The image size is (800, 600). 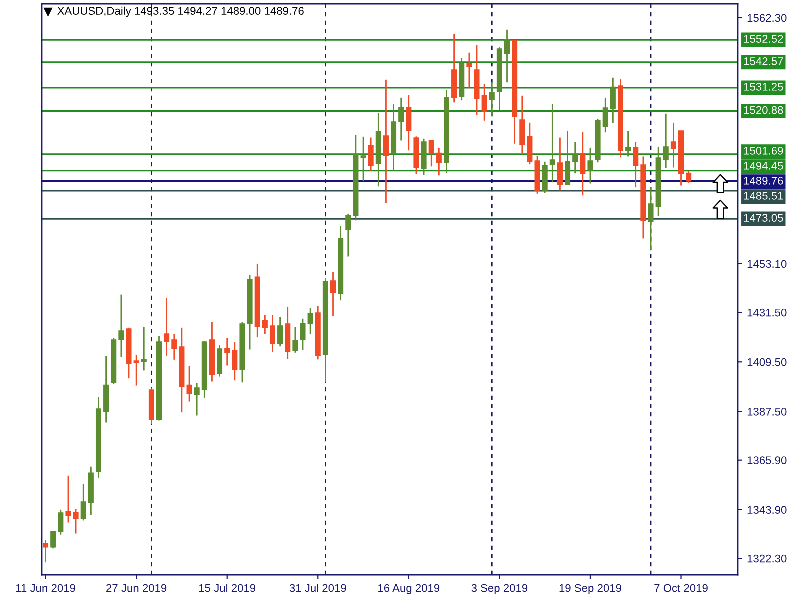 What do you see at coordinates (227, 588) in the screenshot?
I see `x-tick-label: 15 Jul 2019` at bounding box center [227, 588].